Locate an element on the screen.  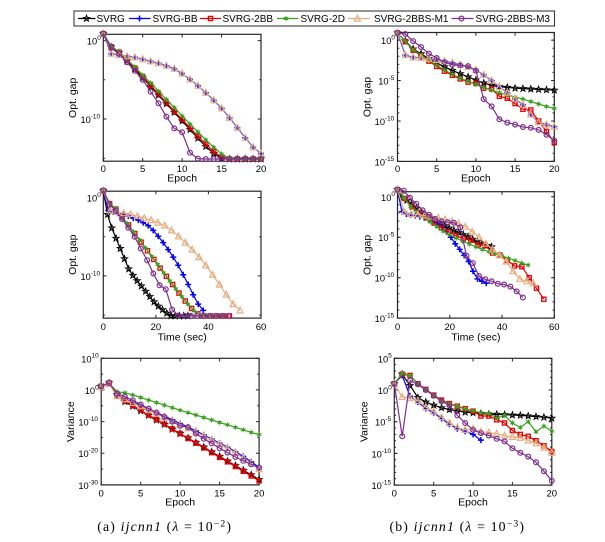
svg-text: SVRG-2BBS-M1 is located at coordinates (411, 19).